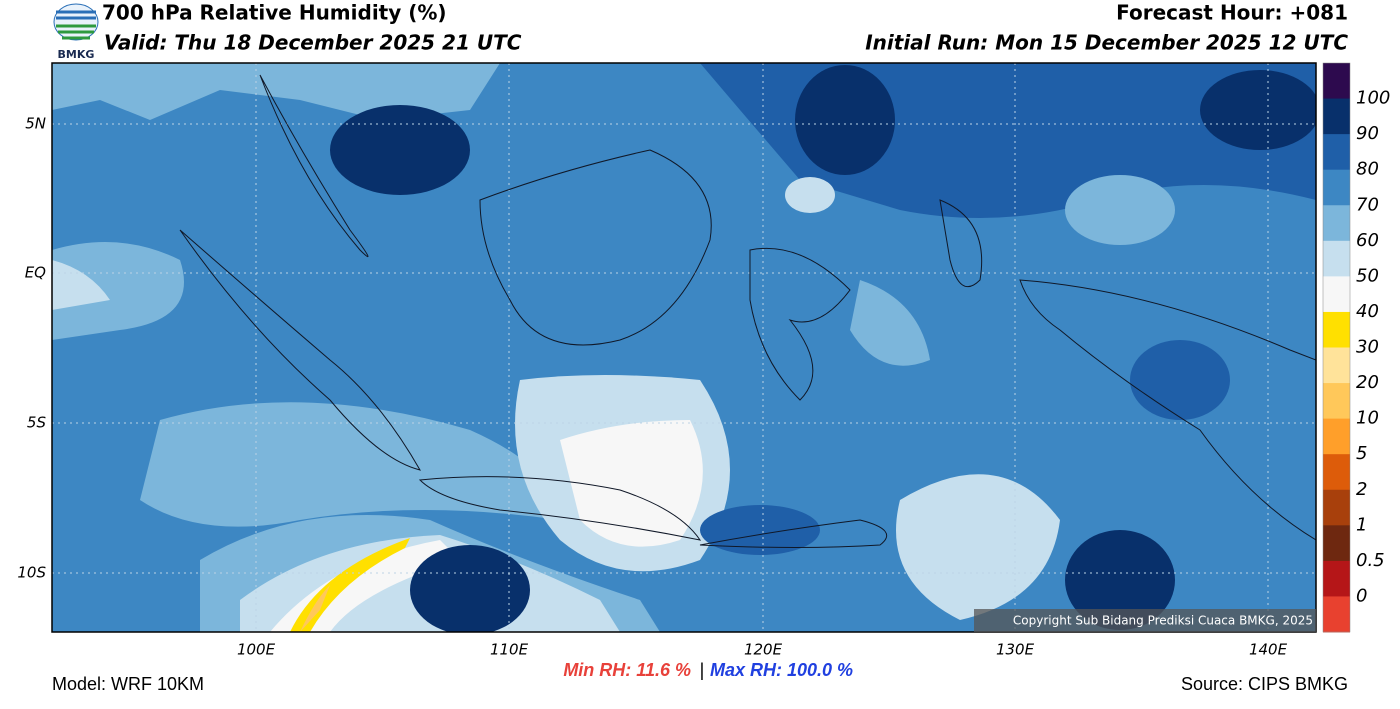  Describe the element at coordinates (1106, 43) in the screenshot. I see `initial-run: Initial Run: Mon 15 December 2025 12 UTC` at that location.